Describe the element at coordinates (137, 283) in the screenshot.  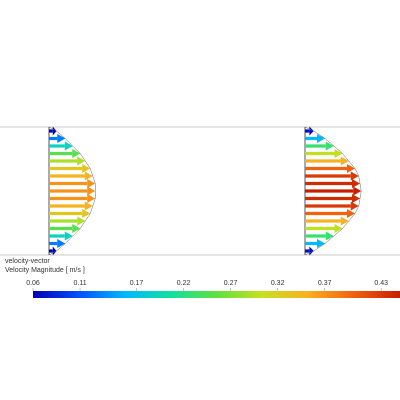
I see `colorbar-tick-label: 0.17` at that location.